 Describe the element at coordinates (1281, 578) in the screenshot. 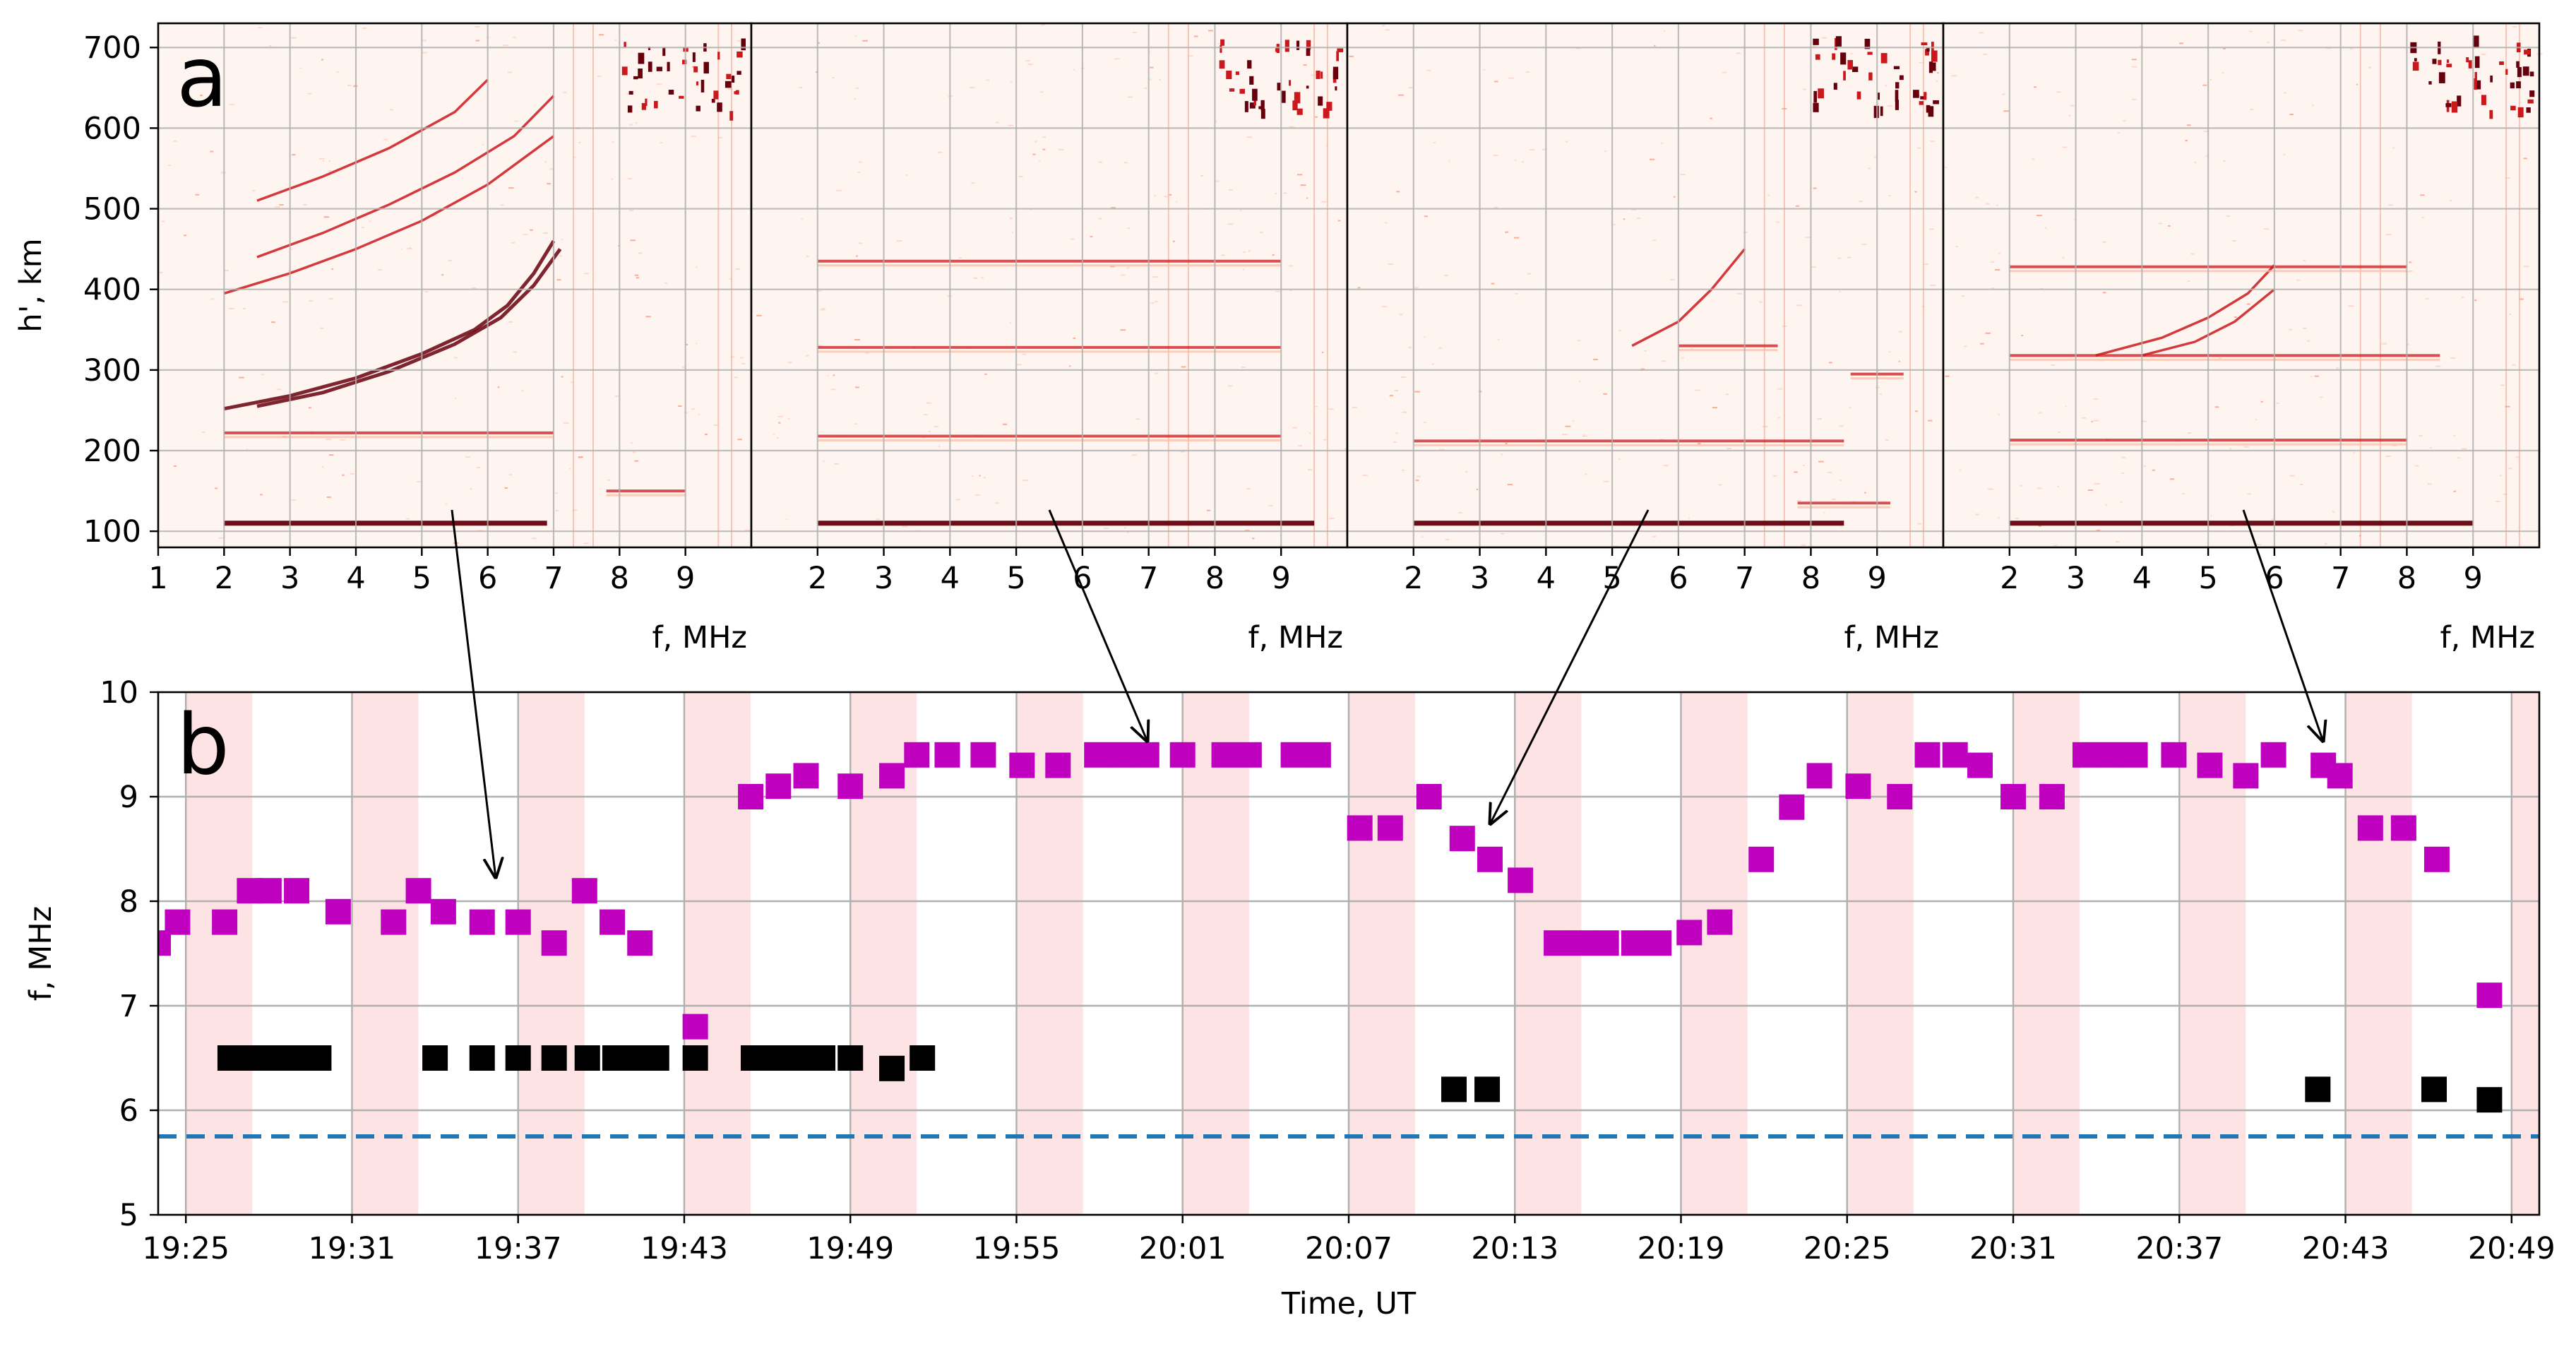

I see `x-tick-label: 9` at that location.